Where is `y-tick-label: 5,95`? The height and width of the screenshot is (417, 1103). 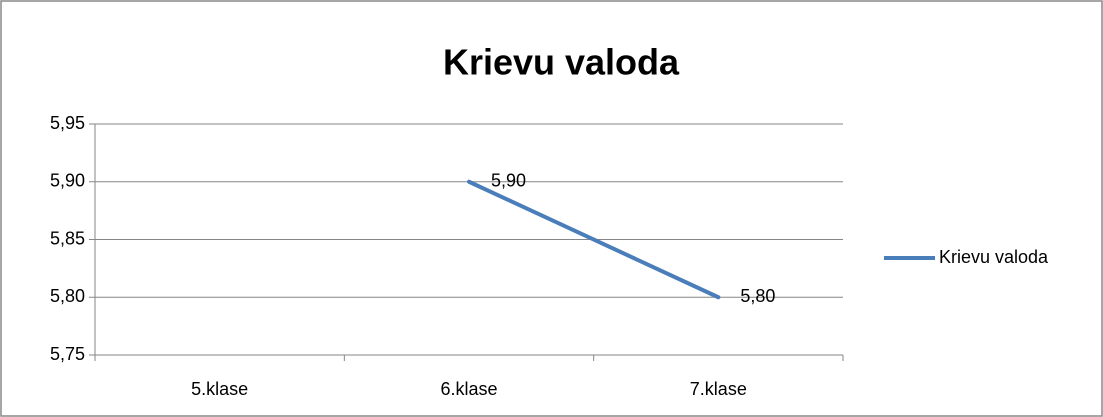
y-tick-label: 5,95 is located at coordinates (67, 123).